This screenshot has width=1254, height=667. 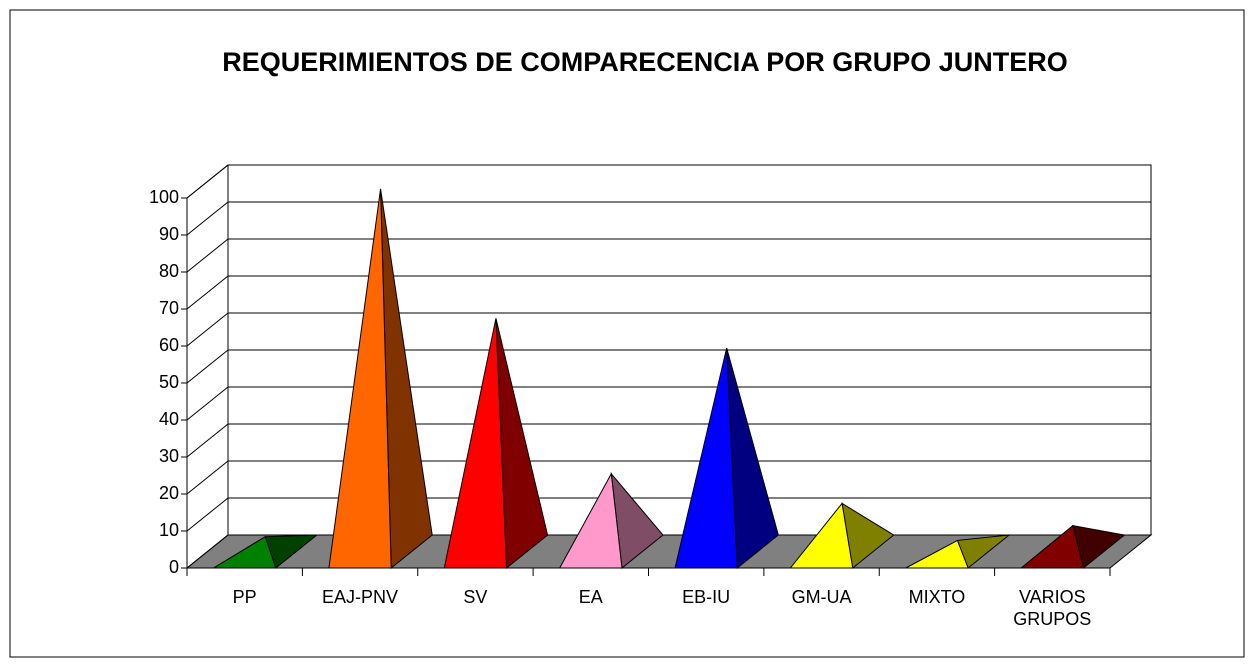 What do you see at coordinates (360, 597) in the screenshot?
I see `x-tick-label: EAJ-PNV` at bounding box center [360, 597].